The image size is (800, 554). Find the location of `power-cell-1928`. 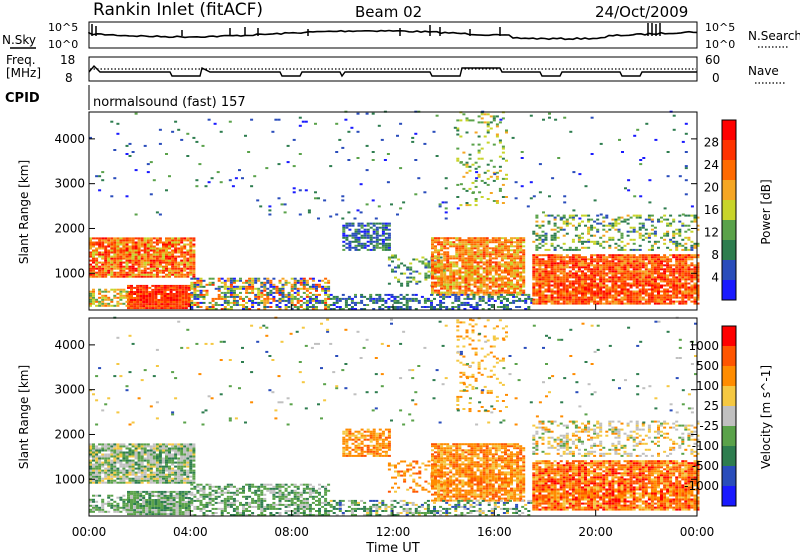

power-cell-1928 is located at coordinates (466, 254).